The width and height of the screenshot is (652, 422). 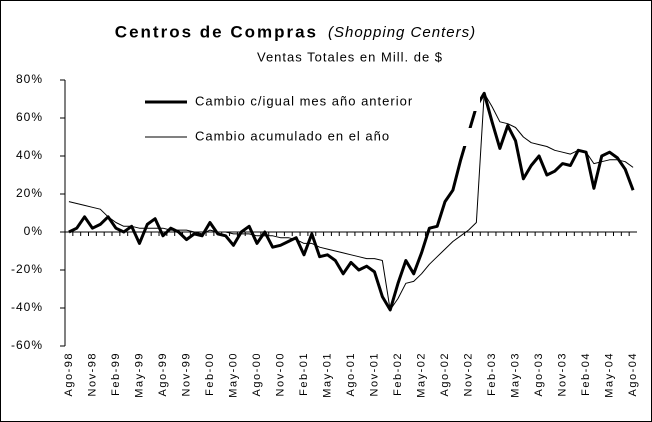 What do you see at coordinates (468, 374) in the screenshot?
I see `x-tick-label: Nov-02` at bounding box center [468, 374].